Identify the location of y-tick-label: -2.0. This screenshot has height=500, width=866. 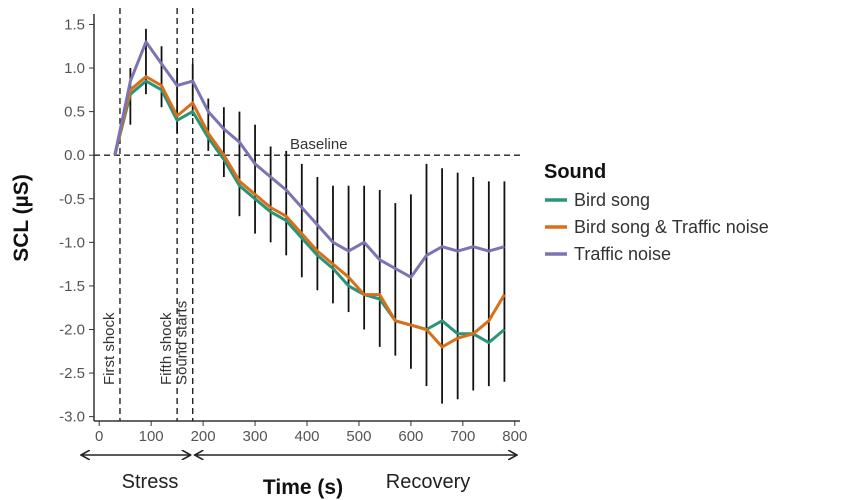
(72, 329).